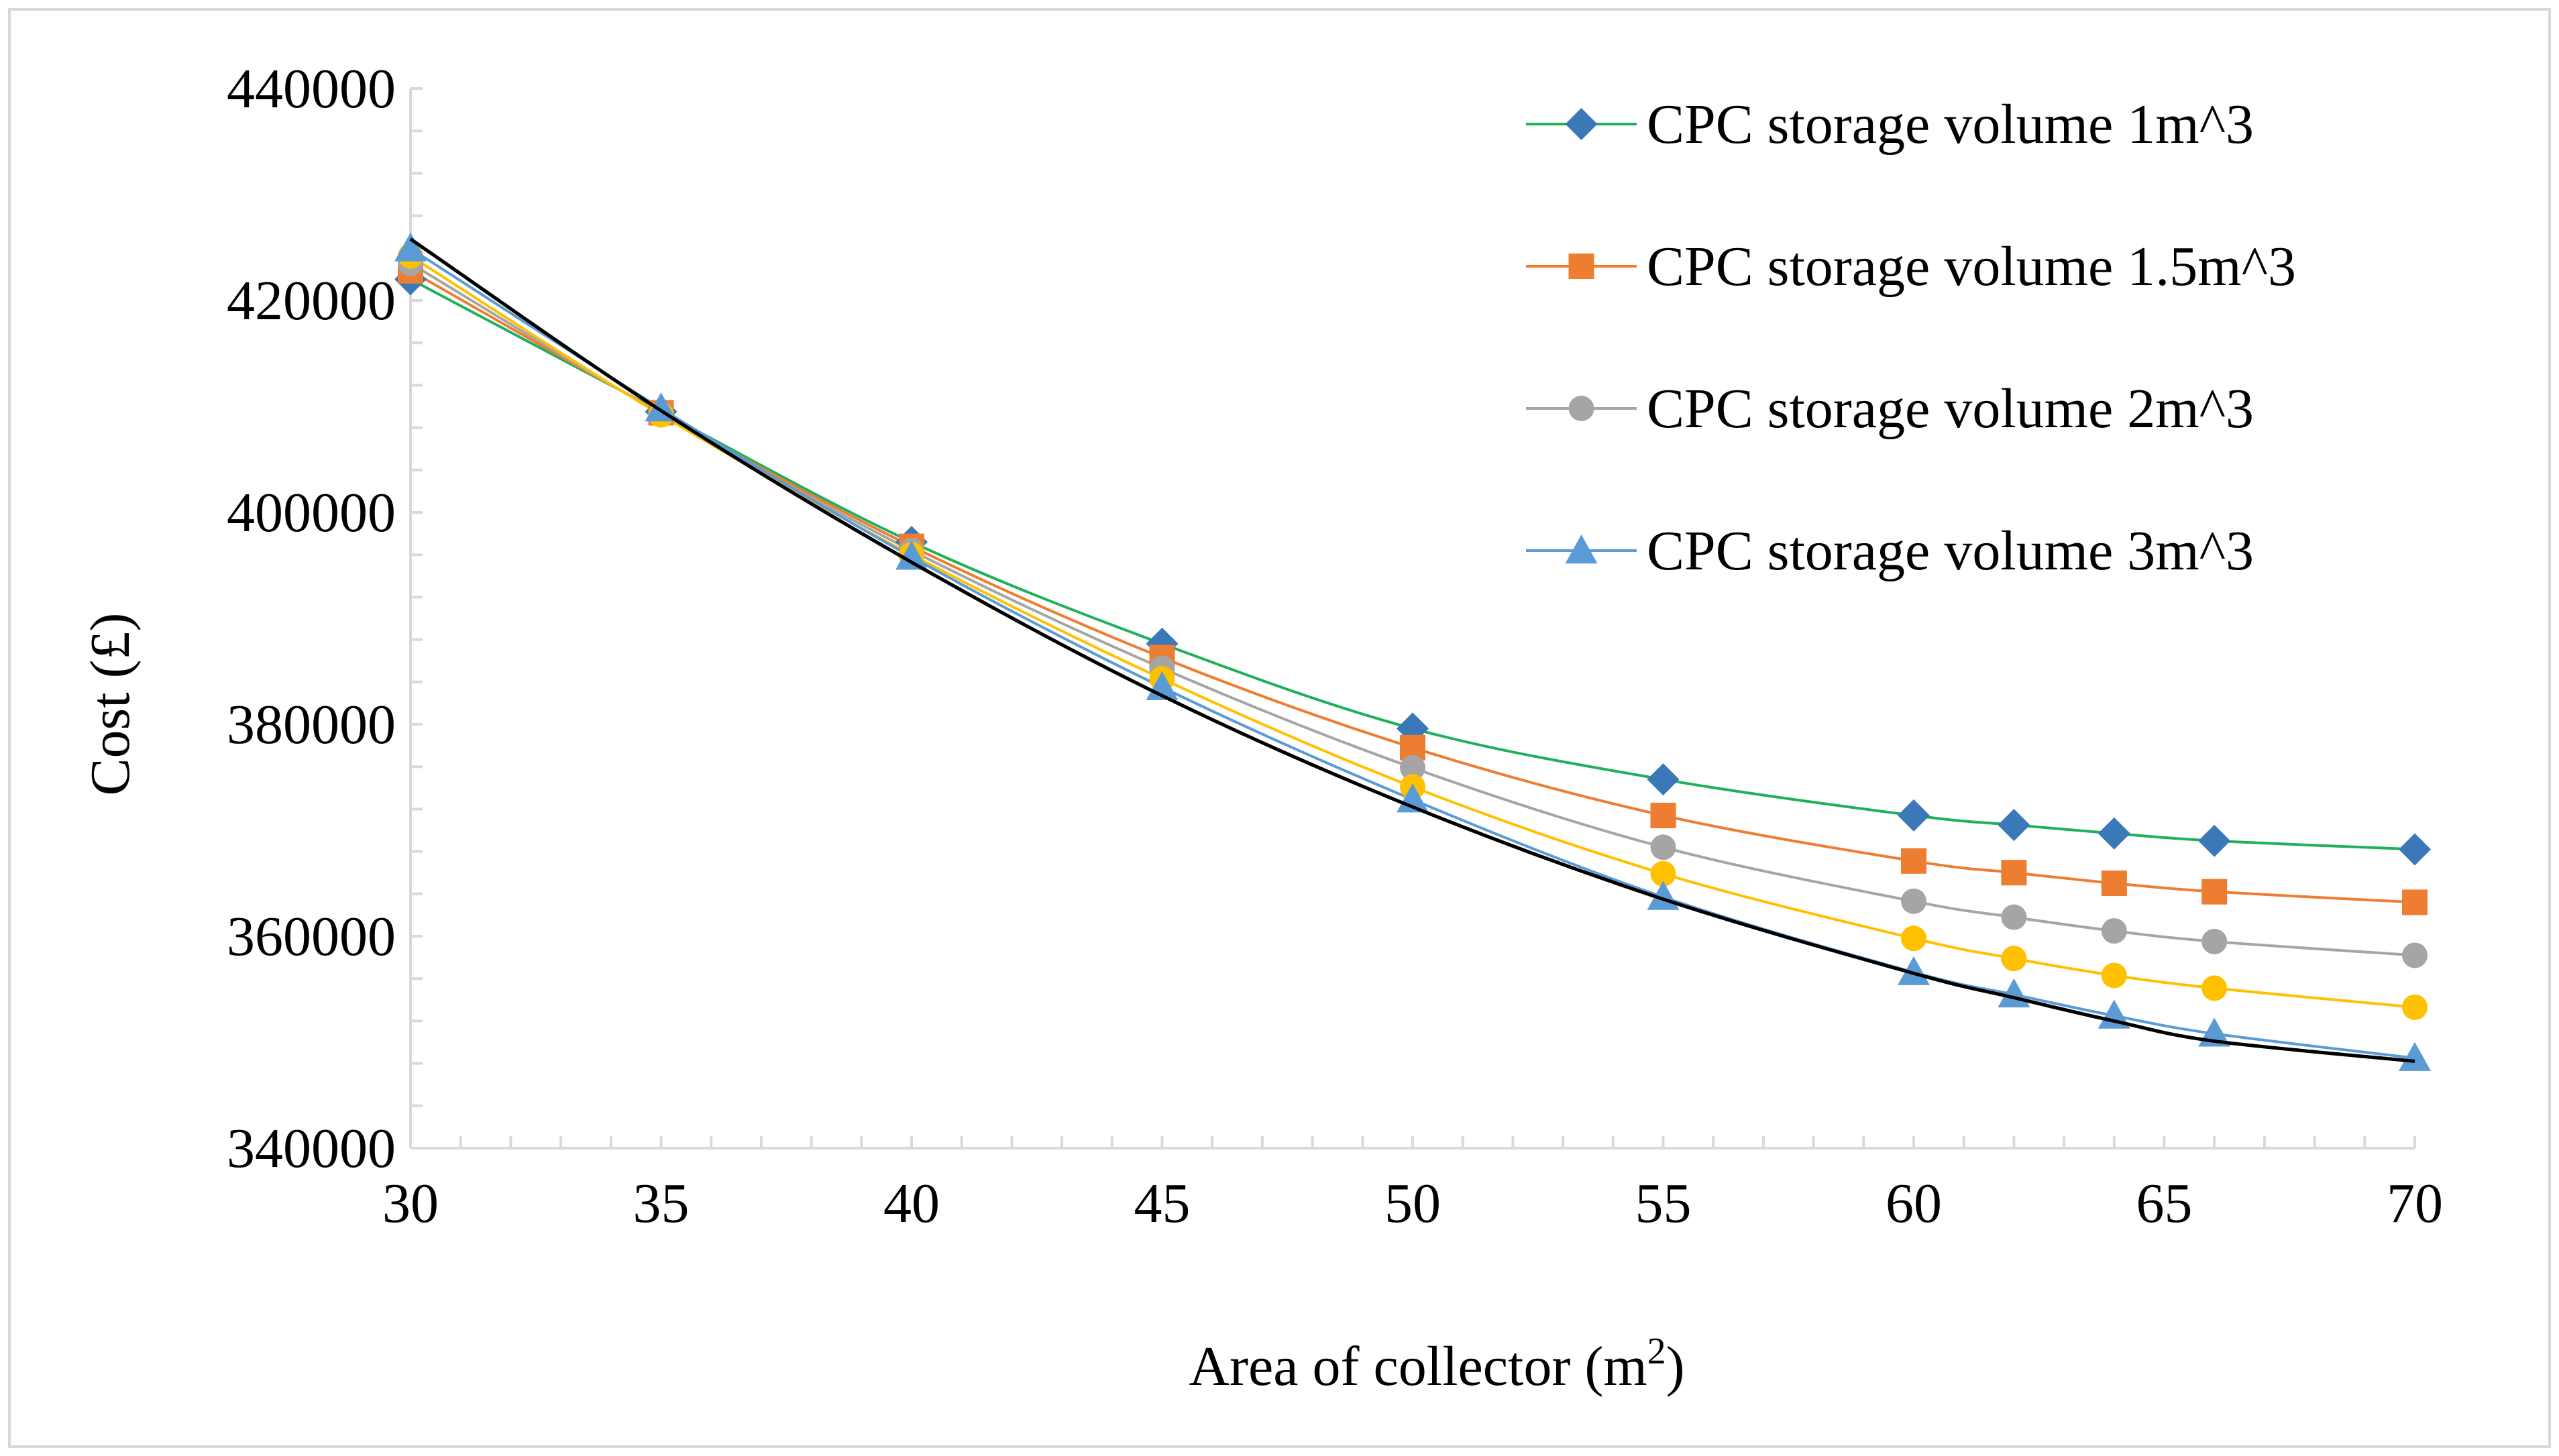  Describe the element at coordinates (1950, 124) in the screenshot. I see `legend-label: CPC storage volume 1m^3` at that location.